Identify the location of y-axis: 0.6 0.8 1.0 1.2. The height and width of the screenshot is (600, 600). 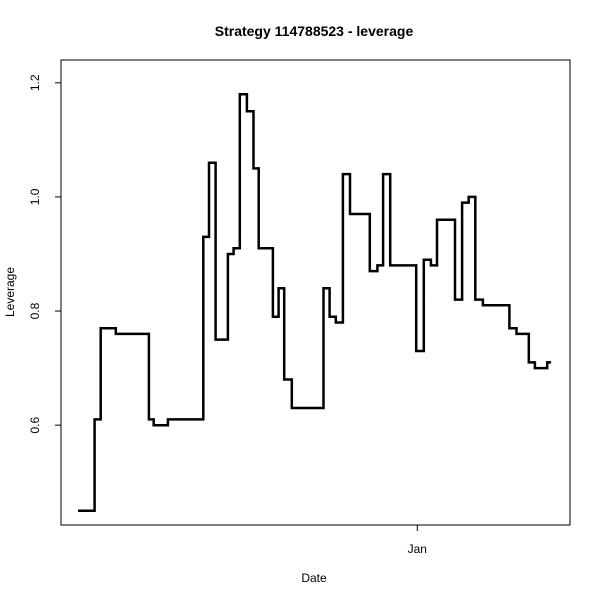
(44, 253).